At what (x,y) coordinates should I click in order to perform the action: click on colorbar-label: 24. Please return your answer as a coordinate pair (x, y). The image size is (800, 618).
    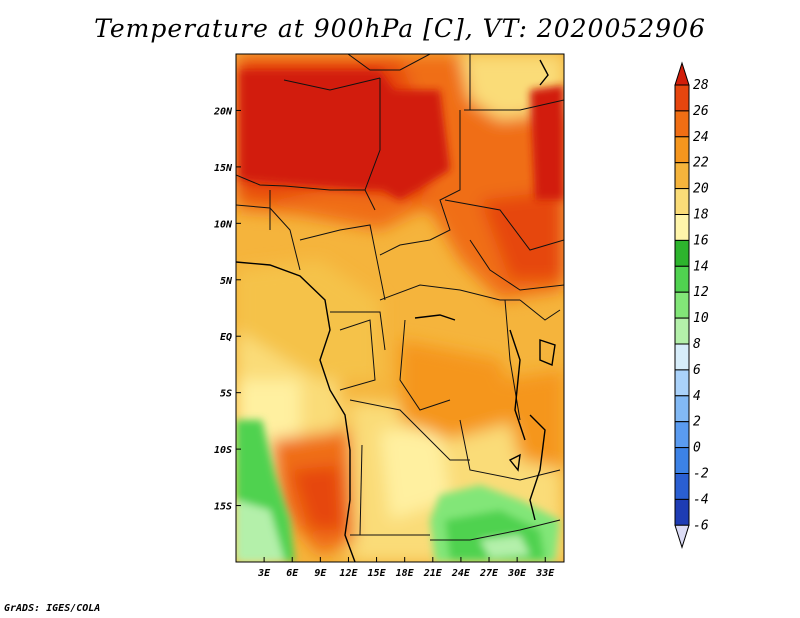
    Looking at the image, I should click on (701, 137).